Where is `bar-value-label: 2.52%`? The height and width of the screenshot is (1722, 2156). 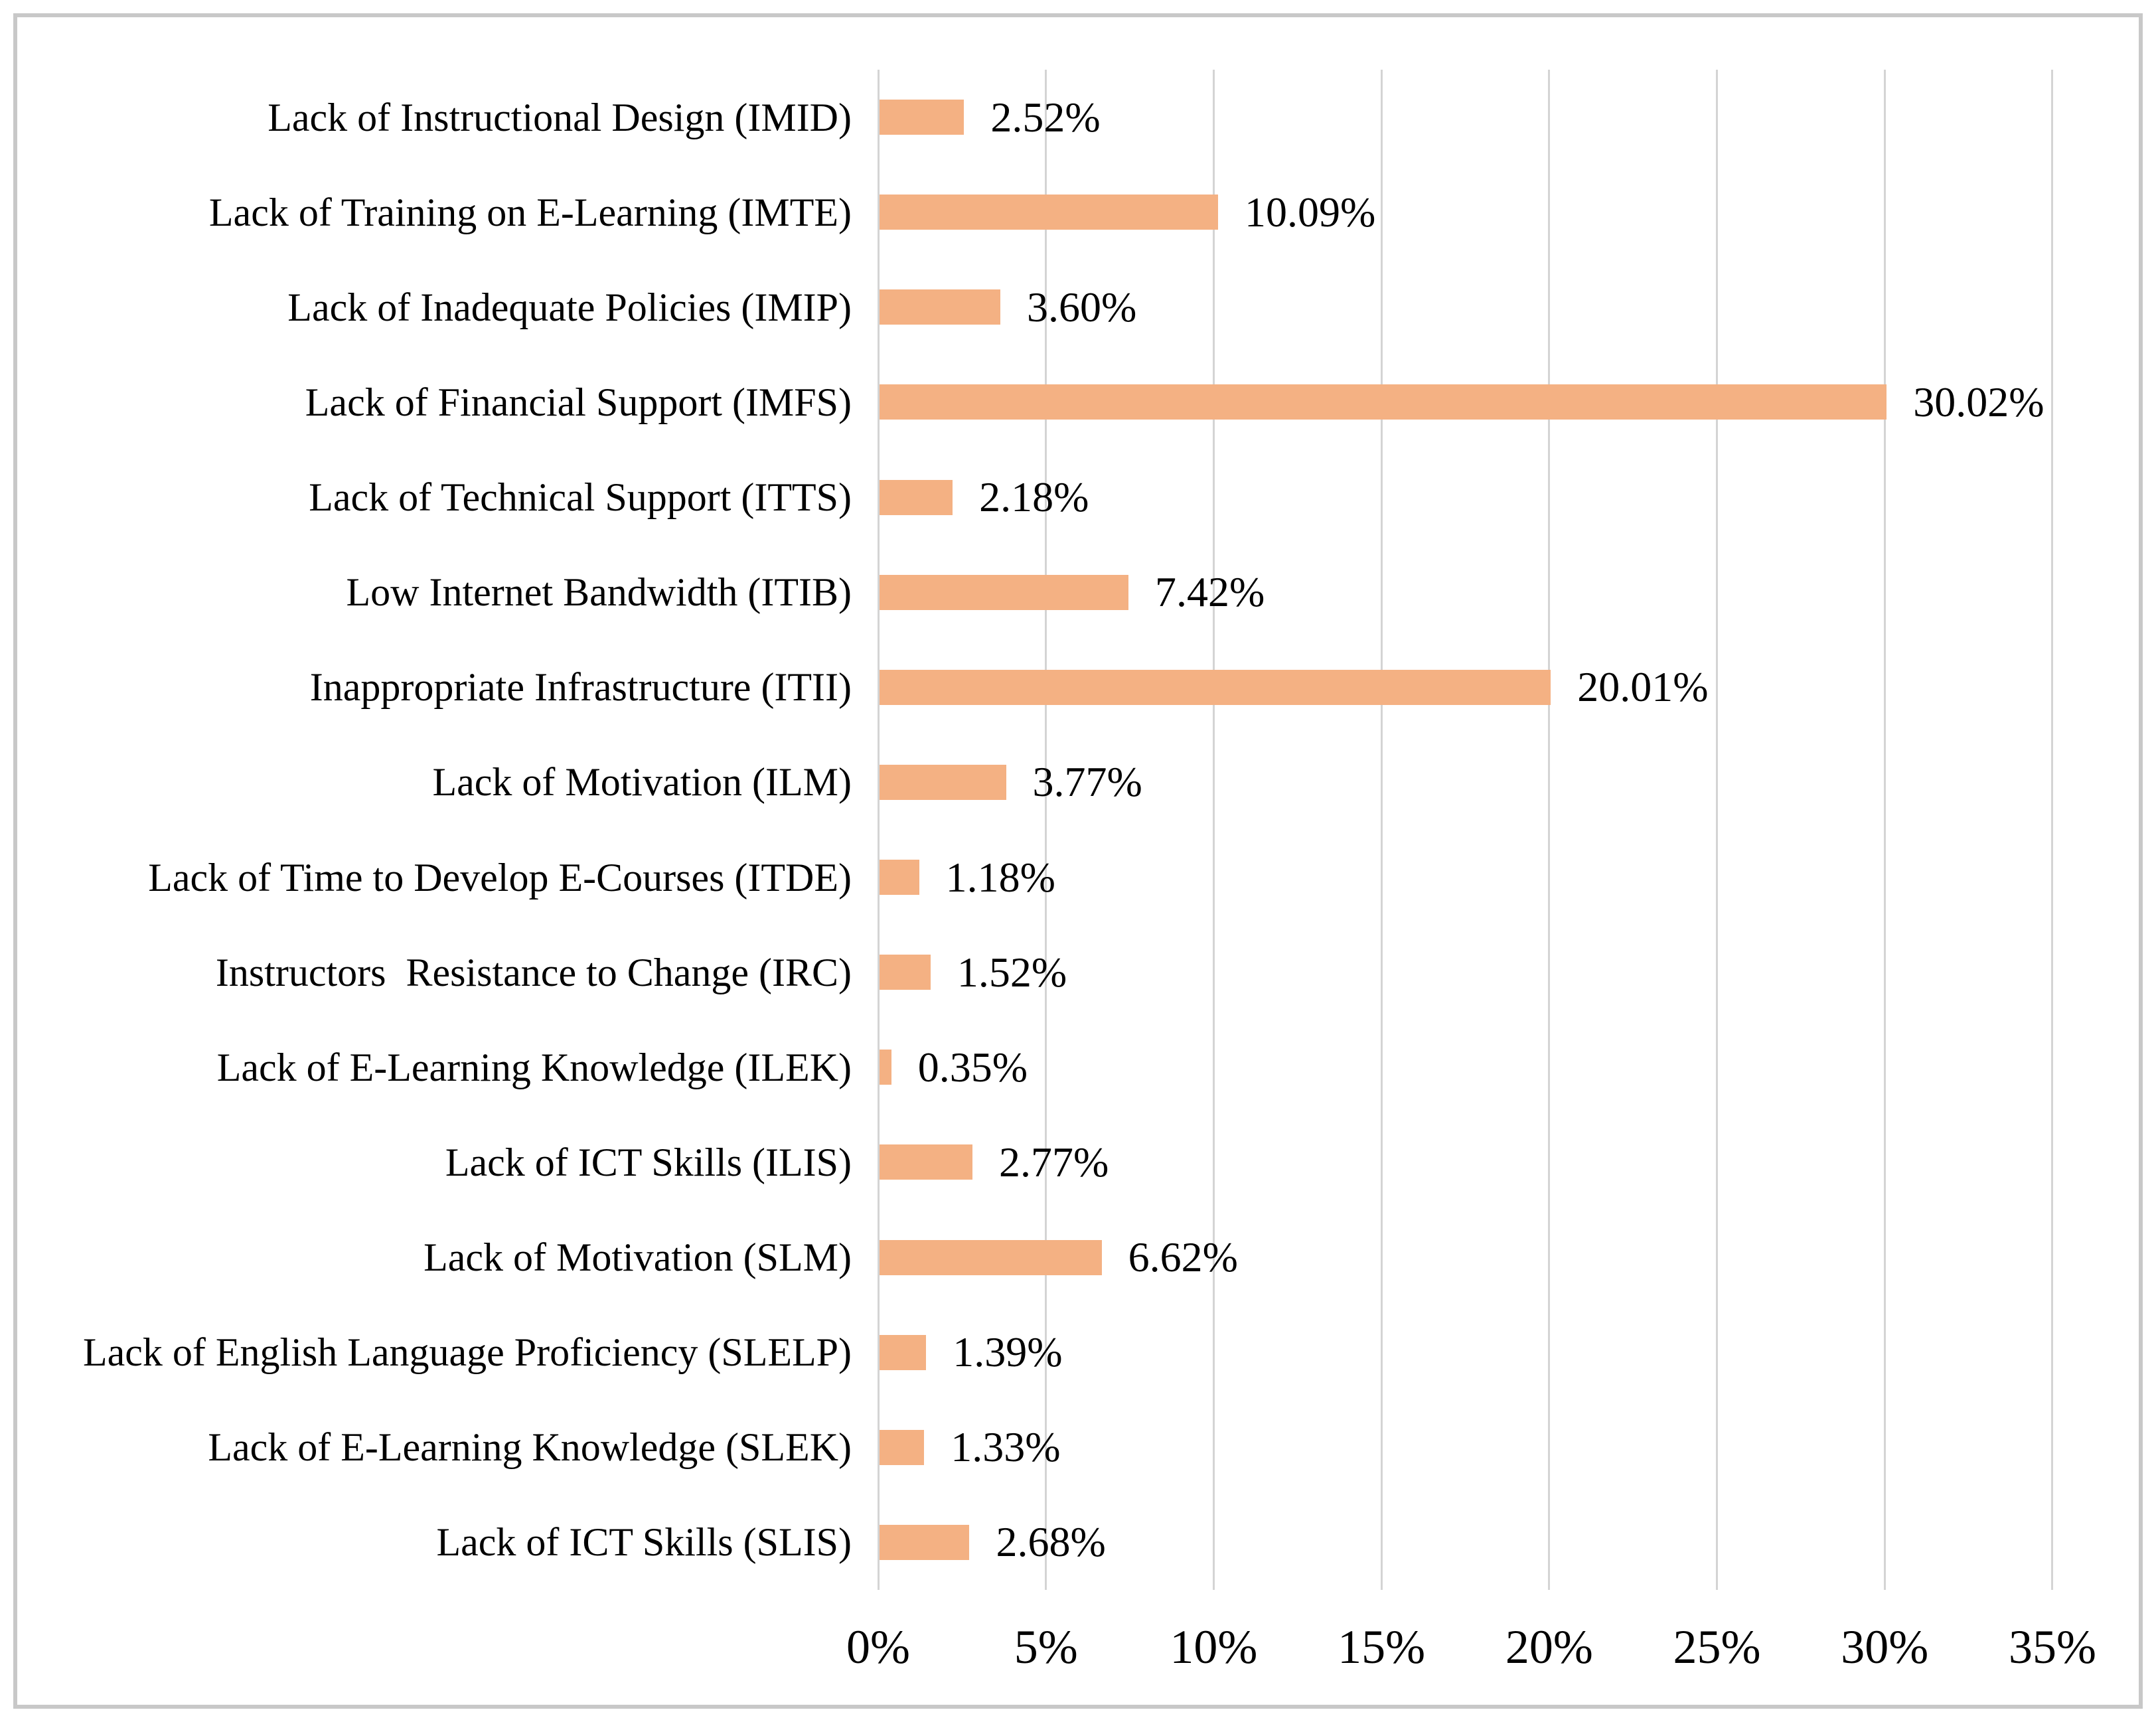
bar-value-label: 2.52% is located at coordinates (1046, 117).